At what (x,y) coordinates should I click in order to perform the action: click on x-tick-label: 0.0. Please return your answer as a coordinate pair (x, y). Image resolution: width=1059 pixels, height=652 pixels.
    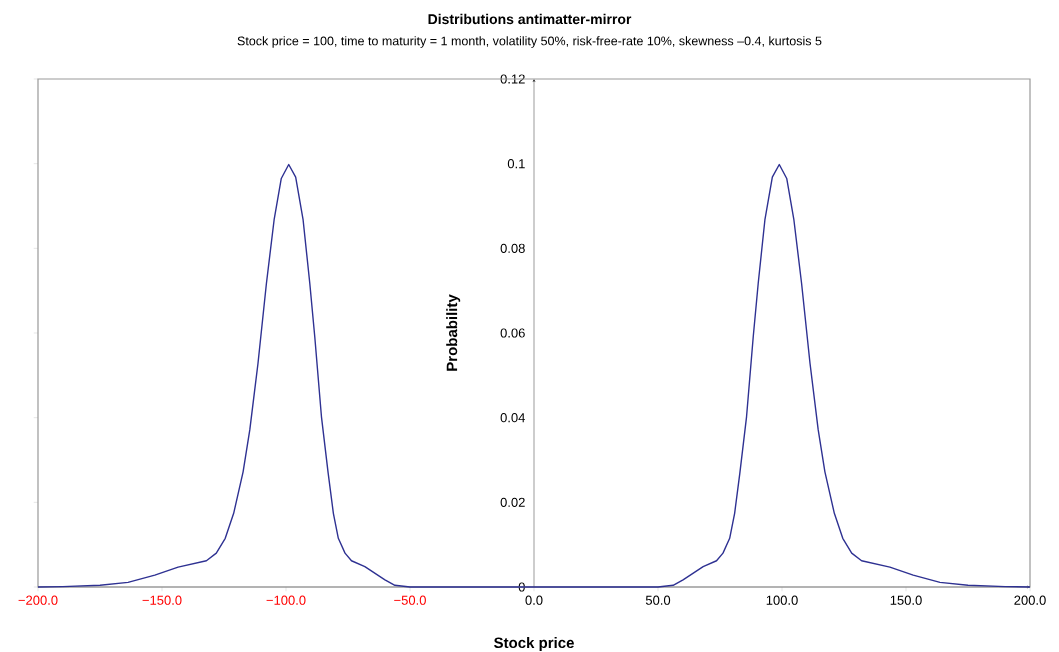
    Looking at the image, I should click on (534, 600).